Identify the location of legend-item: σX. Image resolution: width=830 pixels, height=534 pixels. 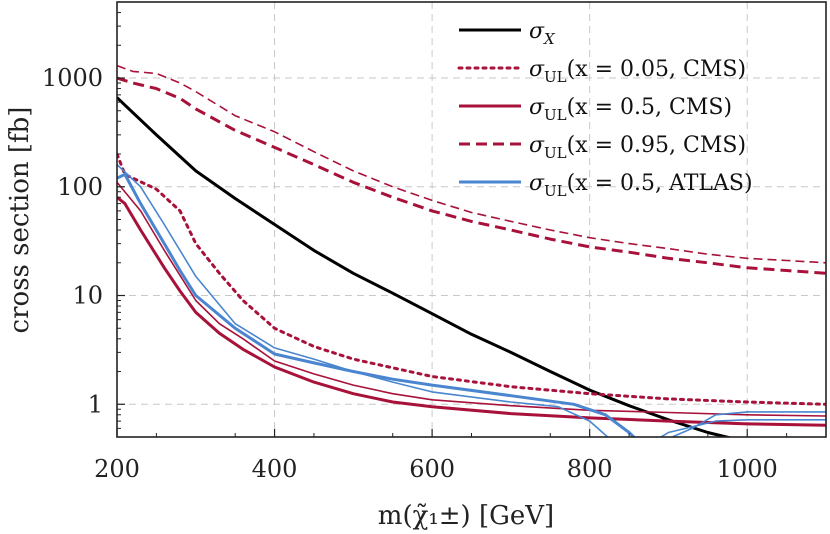
(507, 33).